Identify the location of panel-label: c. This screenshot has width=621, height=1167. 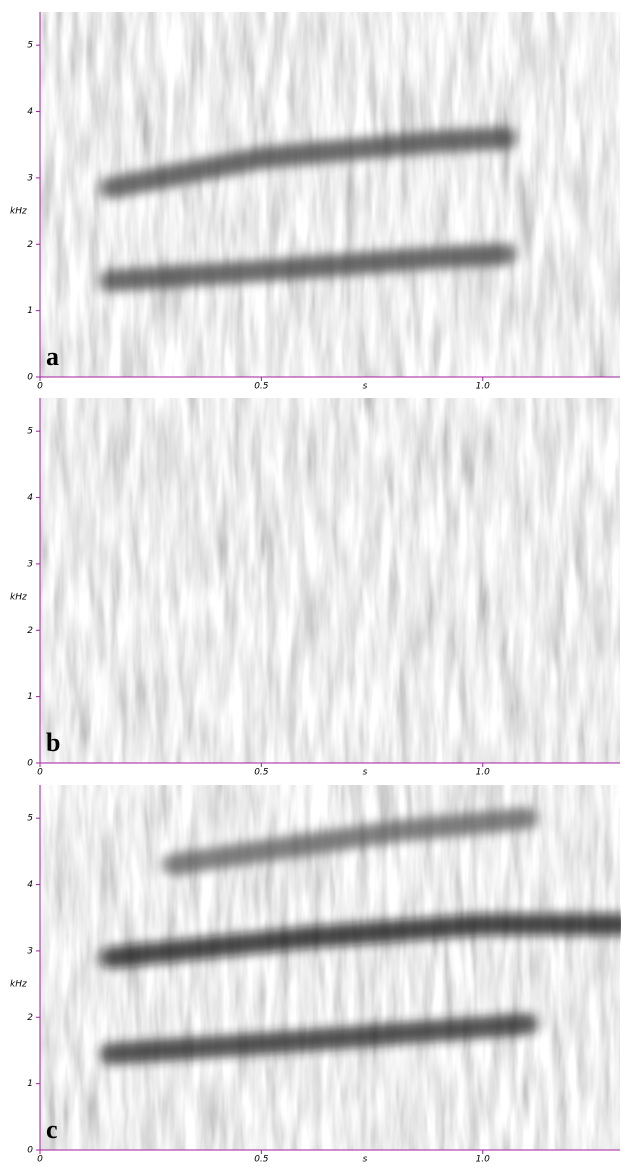
(52, 1129).